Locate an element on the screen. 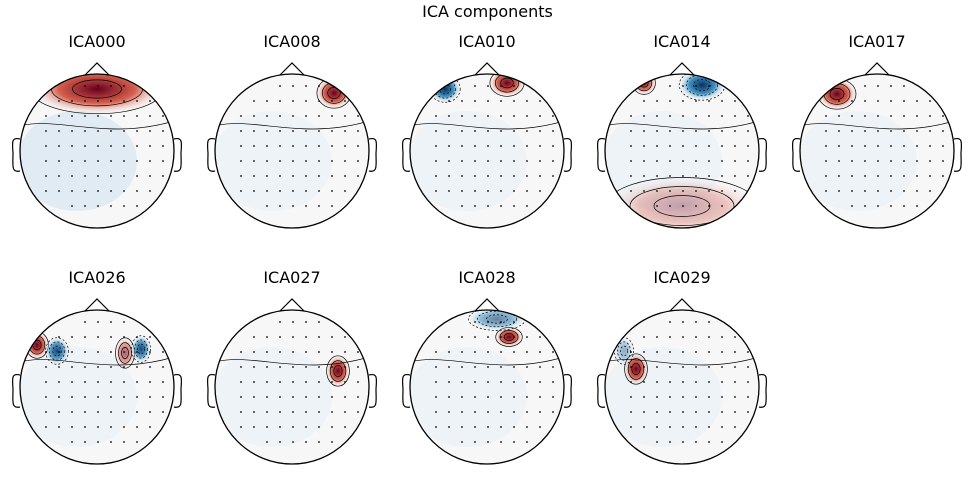 The width and height of the screenshot is (975, 496). component-title: ICA017 is located at coordinates (876, 41).